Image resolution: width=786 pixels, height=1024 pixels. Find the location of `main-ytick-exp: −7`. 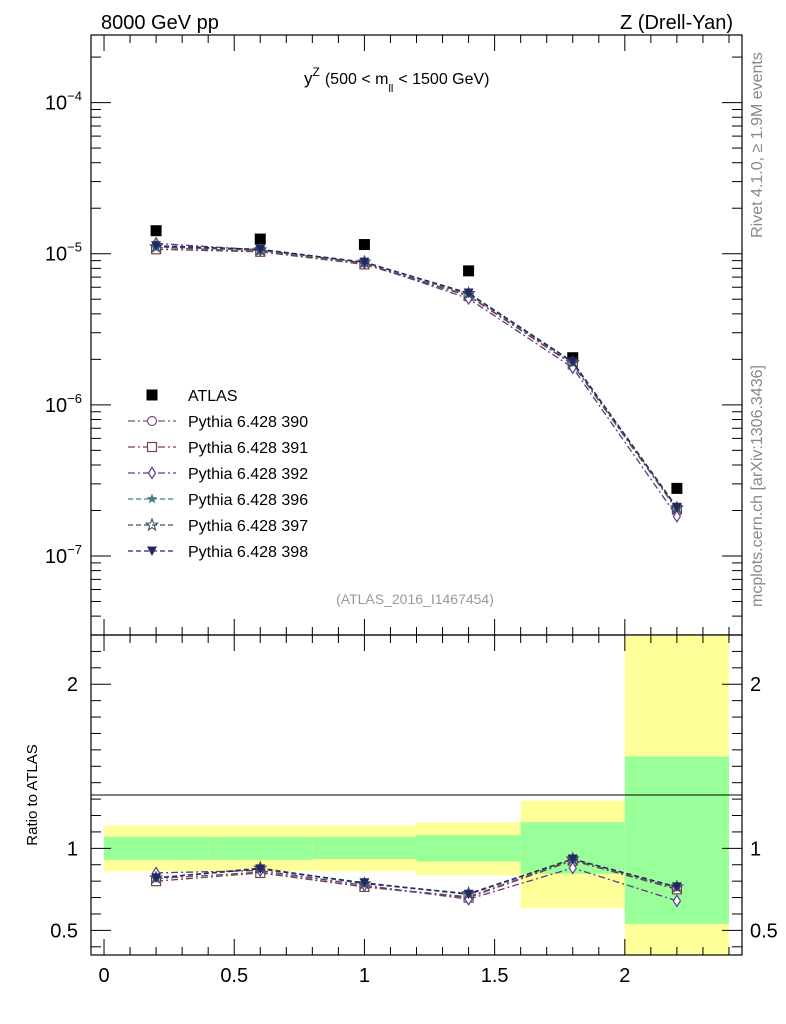

main-ytick-exp: −7 is located at coordinates (74, 549).